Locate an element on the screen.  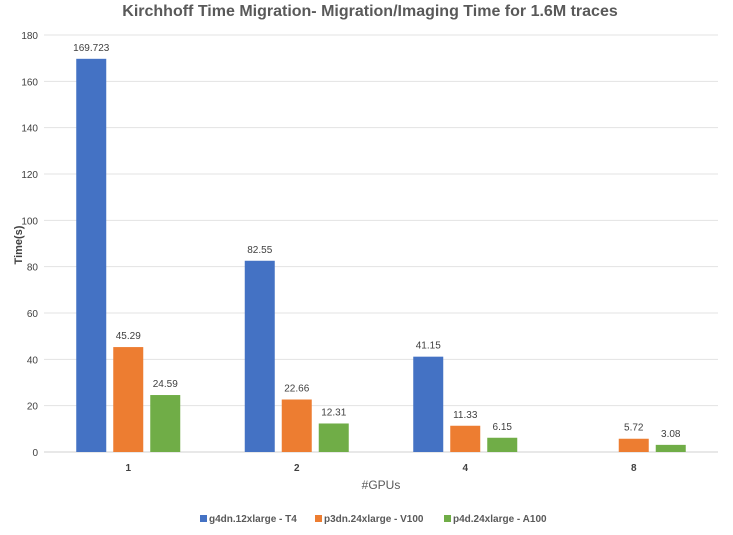
legend-label: p3dn.24xlarge - V100 is located at coordinates (374, 519).